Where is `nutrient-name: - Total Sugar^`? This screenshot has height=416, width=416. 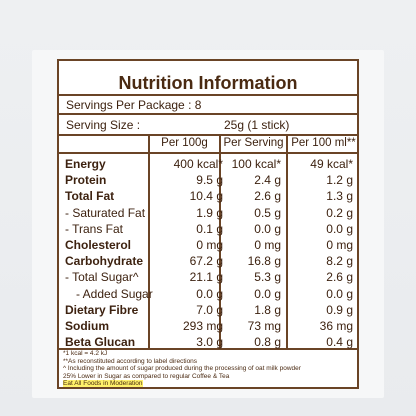 nutrient-name: - Total Sugar^ is located at coordinates (102, 277).